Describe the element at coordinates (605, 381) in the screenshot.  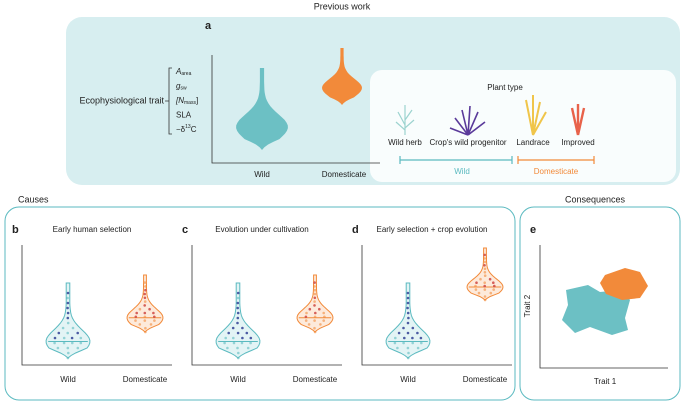
I see `x-label: Trait 1` at that location.